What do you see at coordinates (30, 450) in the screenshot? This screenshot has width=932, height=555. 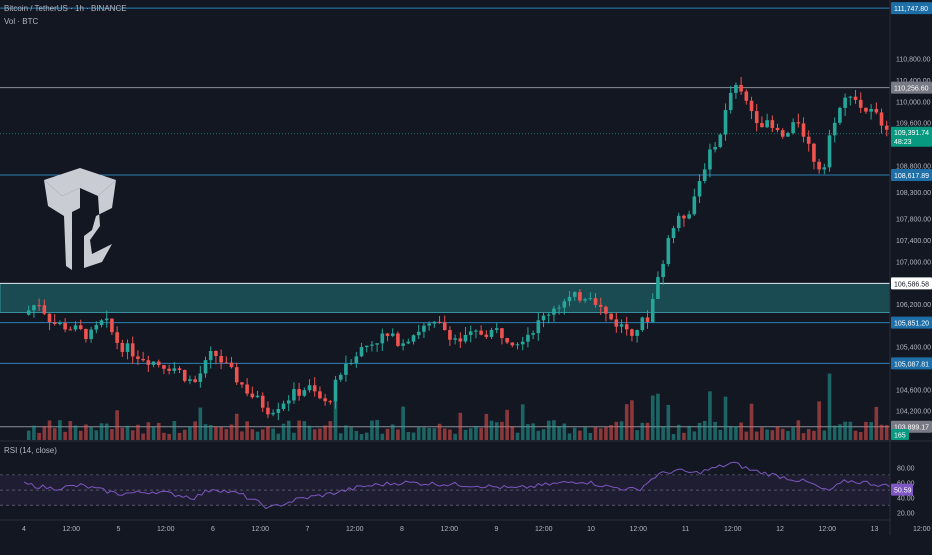 I see `rsi-legend: RSI (14, close)` at bounding box center [30, 450].